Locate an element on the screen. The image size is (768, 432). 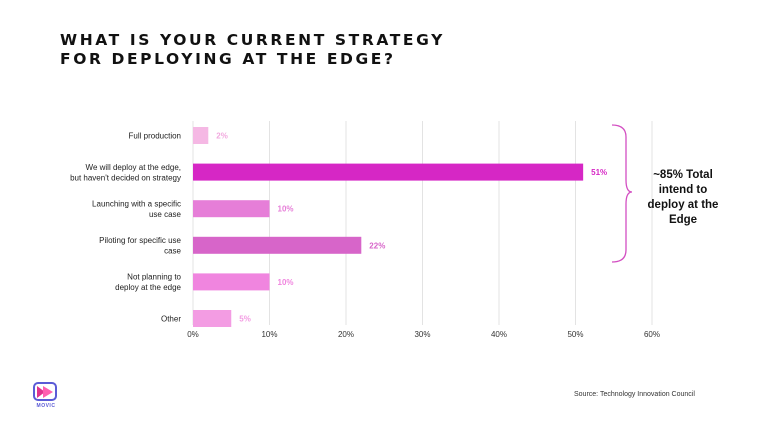
data-label: 22% is located at coordinates (377, 245).